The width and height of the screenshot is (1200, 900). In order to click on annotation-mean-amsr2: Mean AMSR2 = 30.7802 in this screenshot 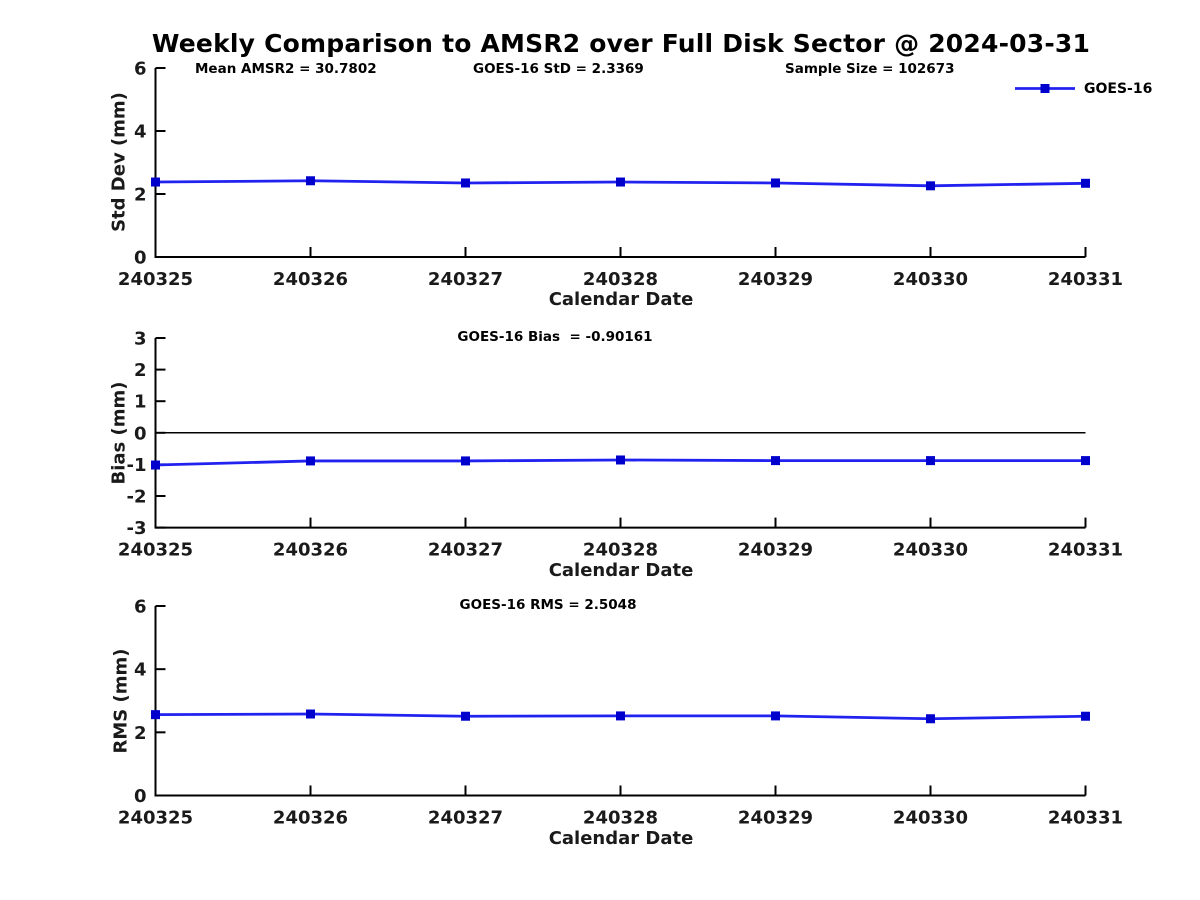, I will do `click(286, 69)`.